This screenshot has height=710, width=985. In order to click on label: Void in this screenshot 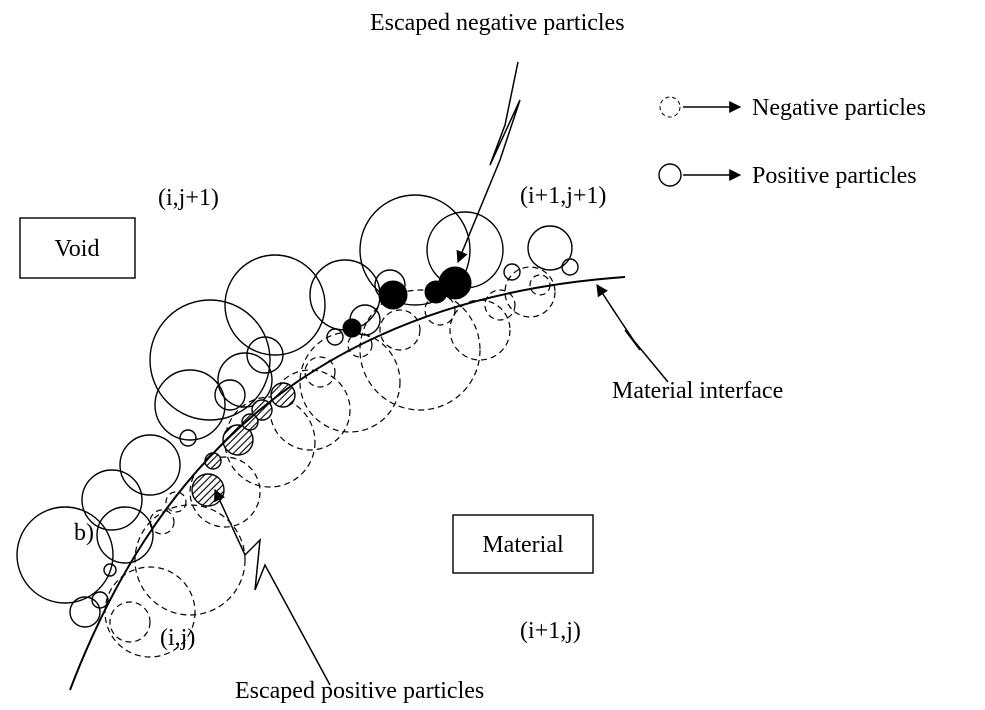, I will do `click(77, 249)`.